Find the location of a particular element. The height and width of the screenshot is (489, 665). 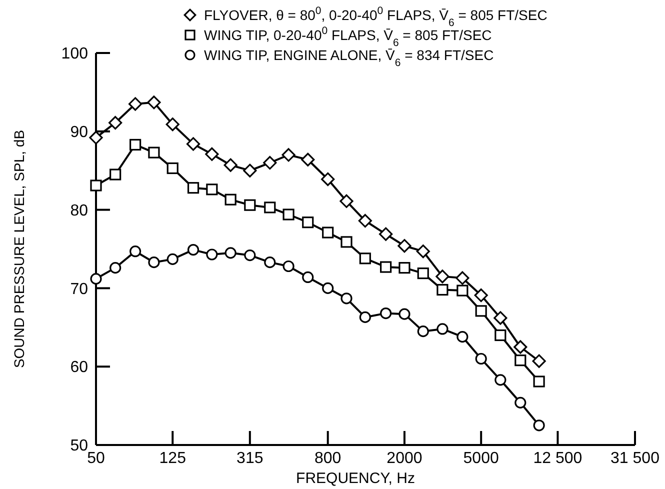

x-tick-label: 315 is located at coordinates (250, 458).